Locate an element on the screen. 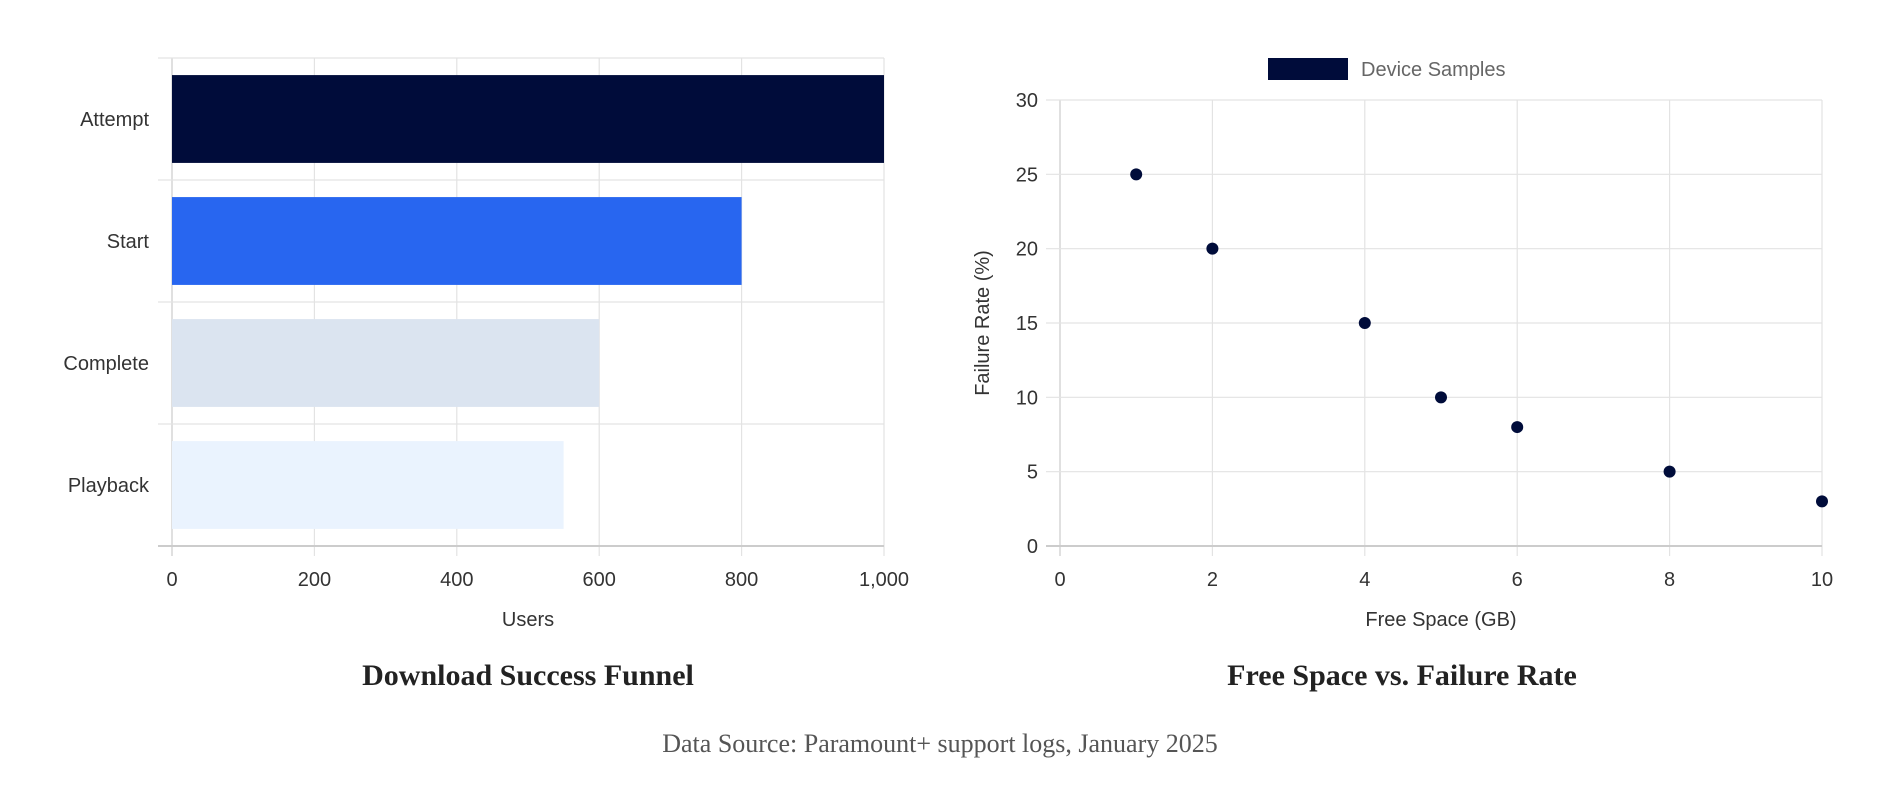 This screenshot has width=1880, height=798. y-category-label: Start is located at coordinates (128, 242).